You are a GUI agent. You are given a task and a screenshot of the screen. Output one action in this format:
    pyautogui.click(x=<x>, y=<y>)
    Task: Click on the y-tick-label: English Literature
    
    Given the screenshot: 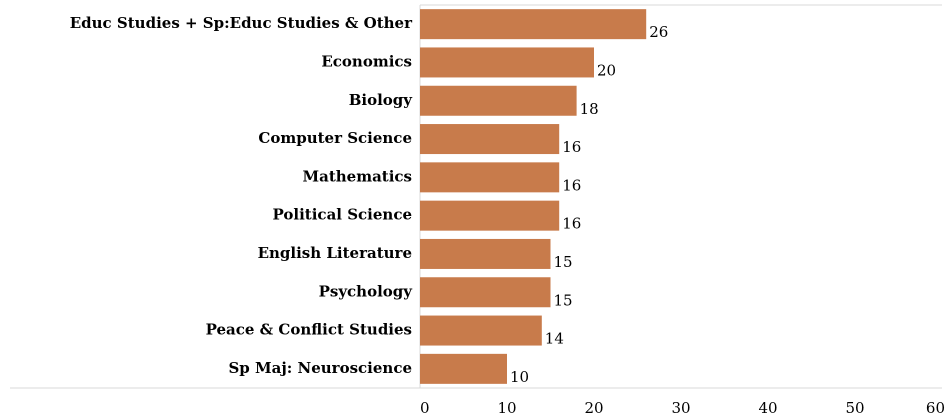 What is the action you would take?
    pyautogui.click(x=335, y=253)
    